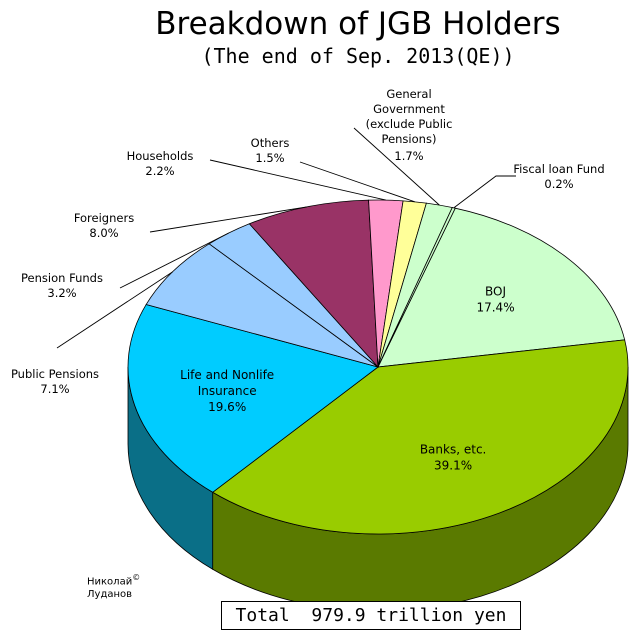 This screenshot has height=636, width=642. Describe the element at coordinates (357, 24) in the screenshot. I see `chart-title: Breakdown of JGB Holders` at that location.